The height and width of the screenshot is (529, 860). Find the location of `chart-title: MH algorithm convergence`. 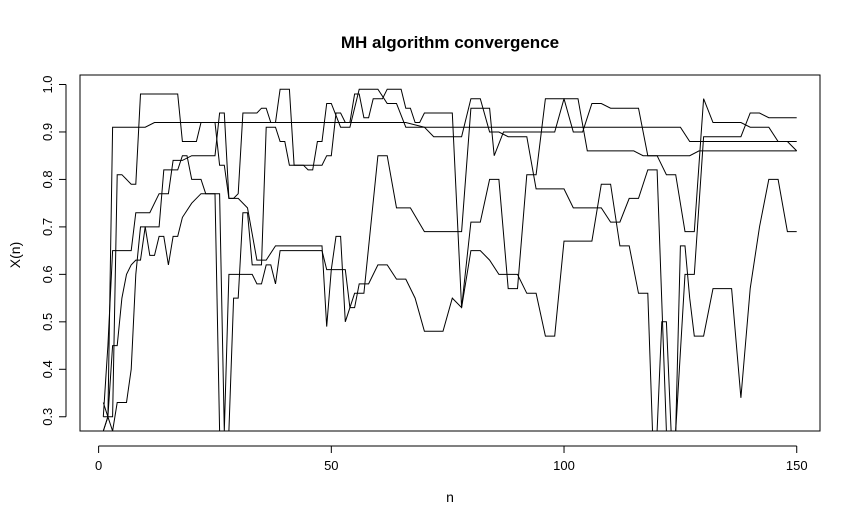

chart-title: MH algorithm convergence is located at coordinates (450, 42).